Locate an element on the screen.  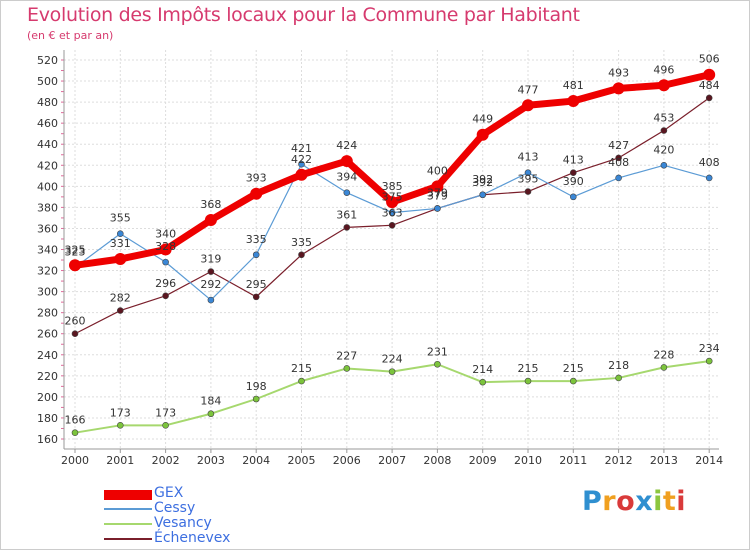
legend-swatch-gex is located at coordinates (128, 495).